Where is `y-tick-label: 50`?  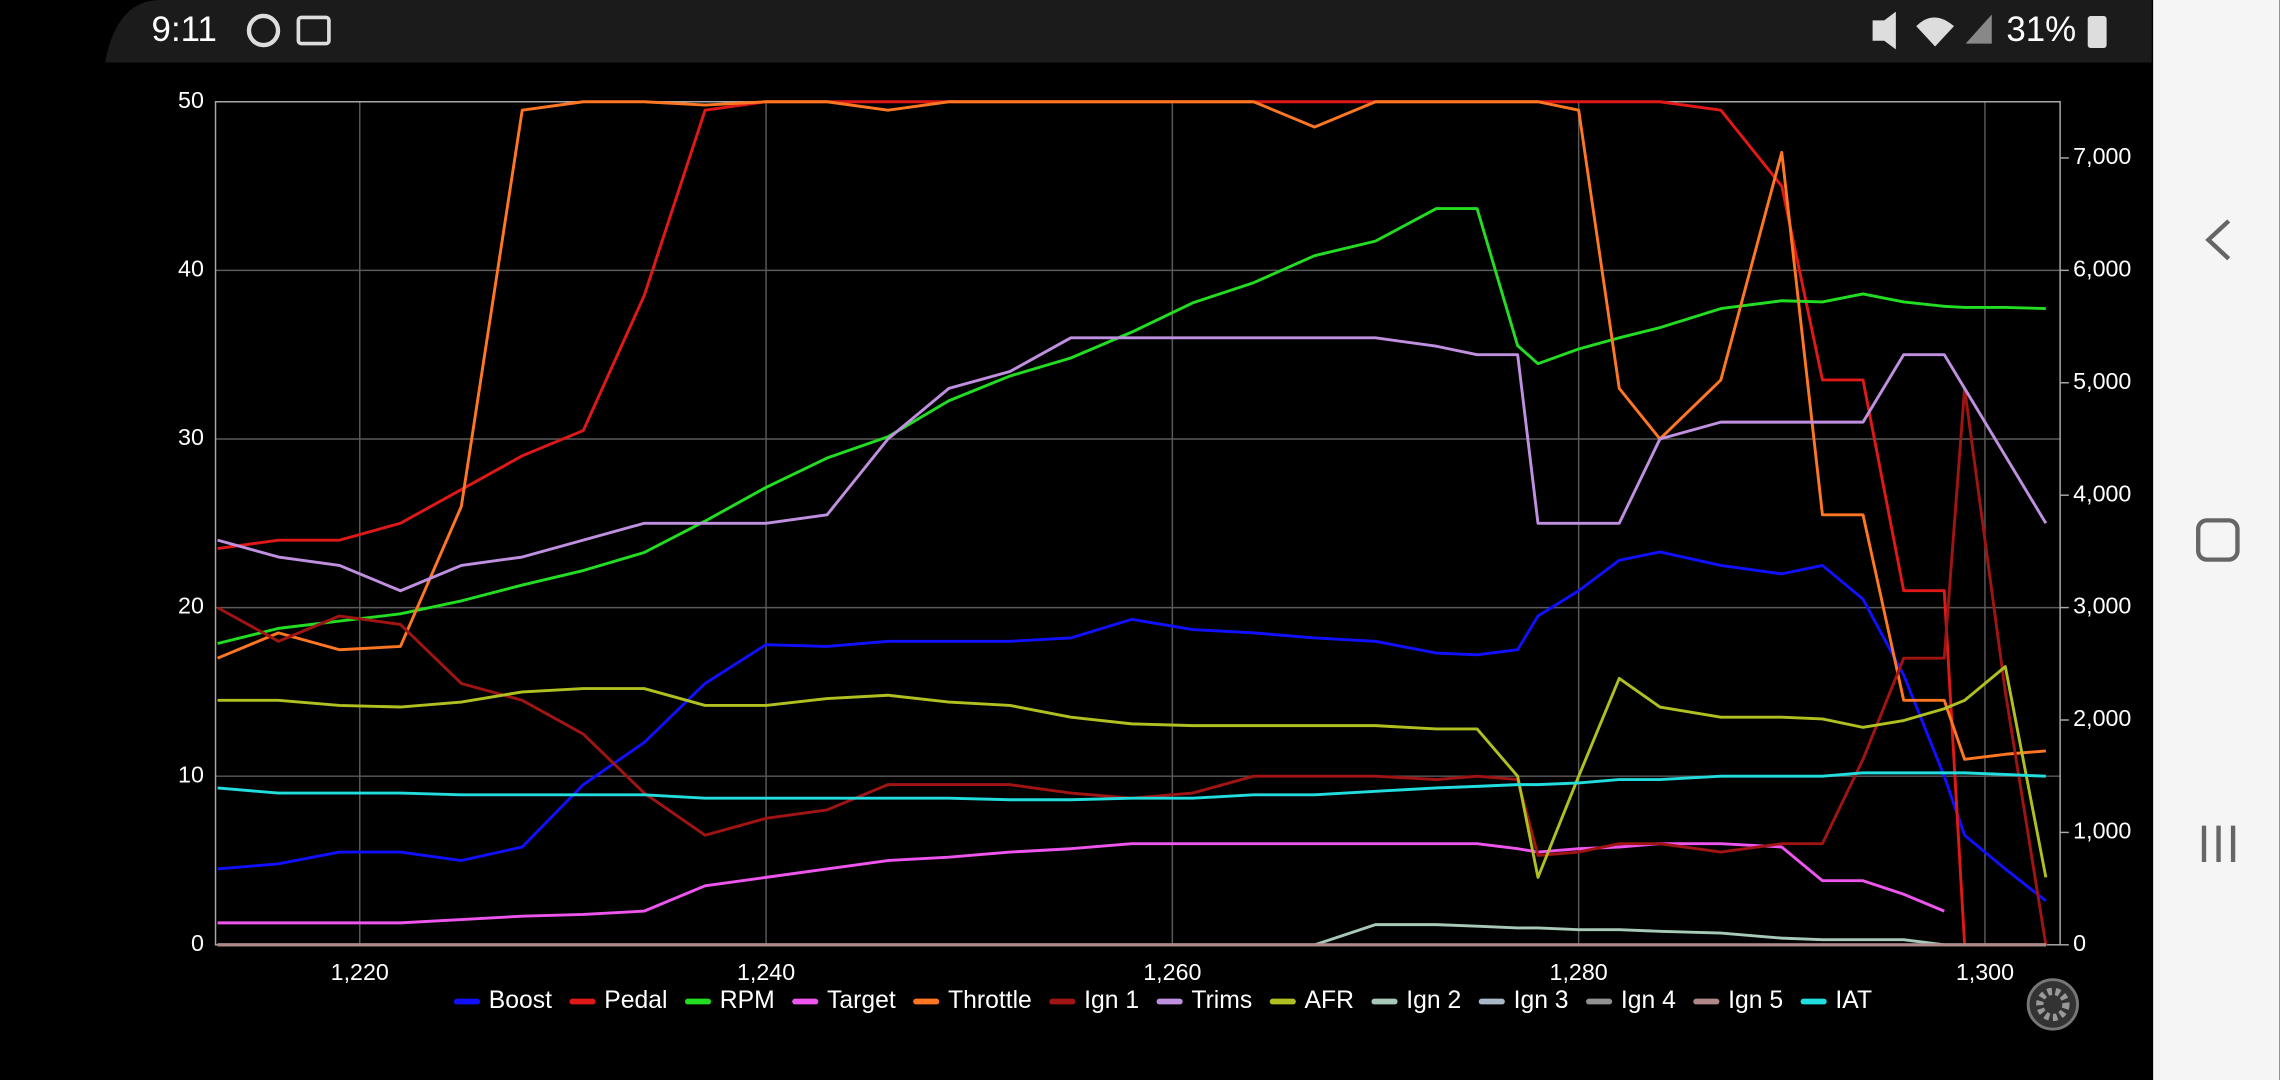 y-tick-label: 50 is located at coordinates (191, 100).